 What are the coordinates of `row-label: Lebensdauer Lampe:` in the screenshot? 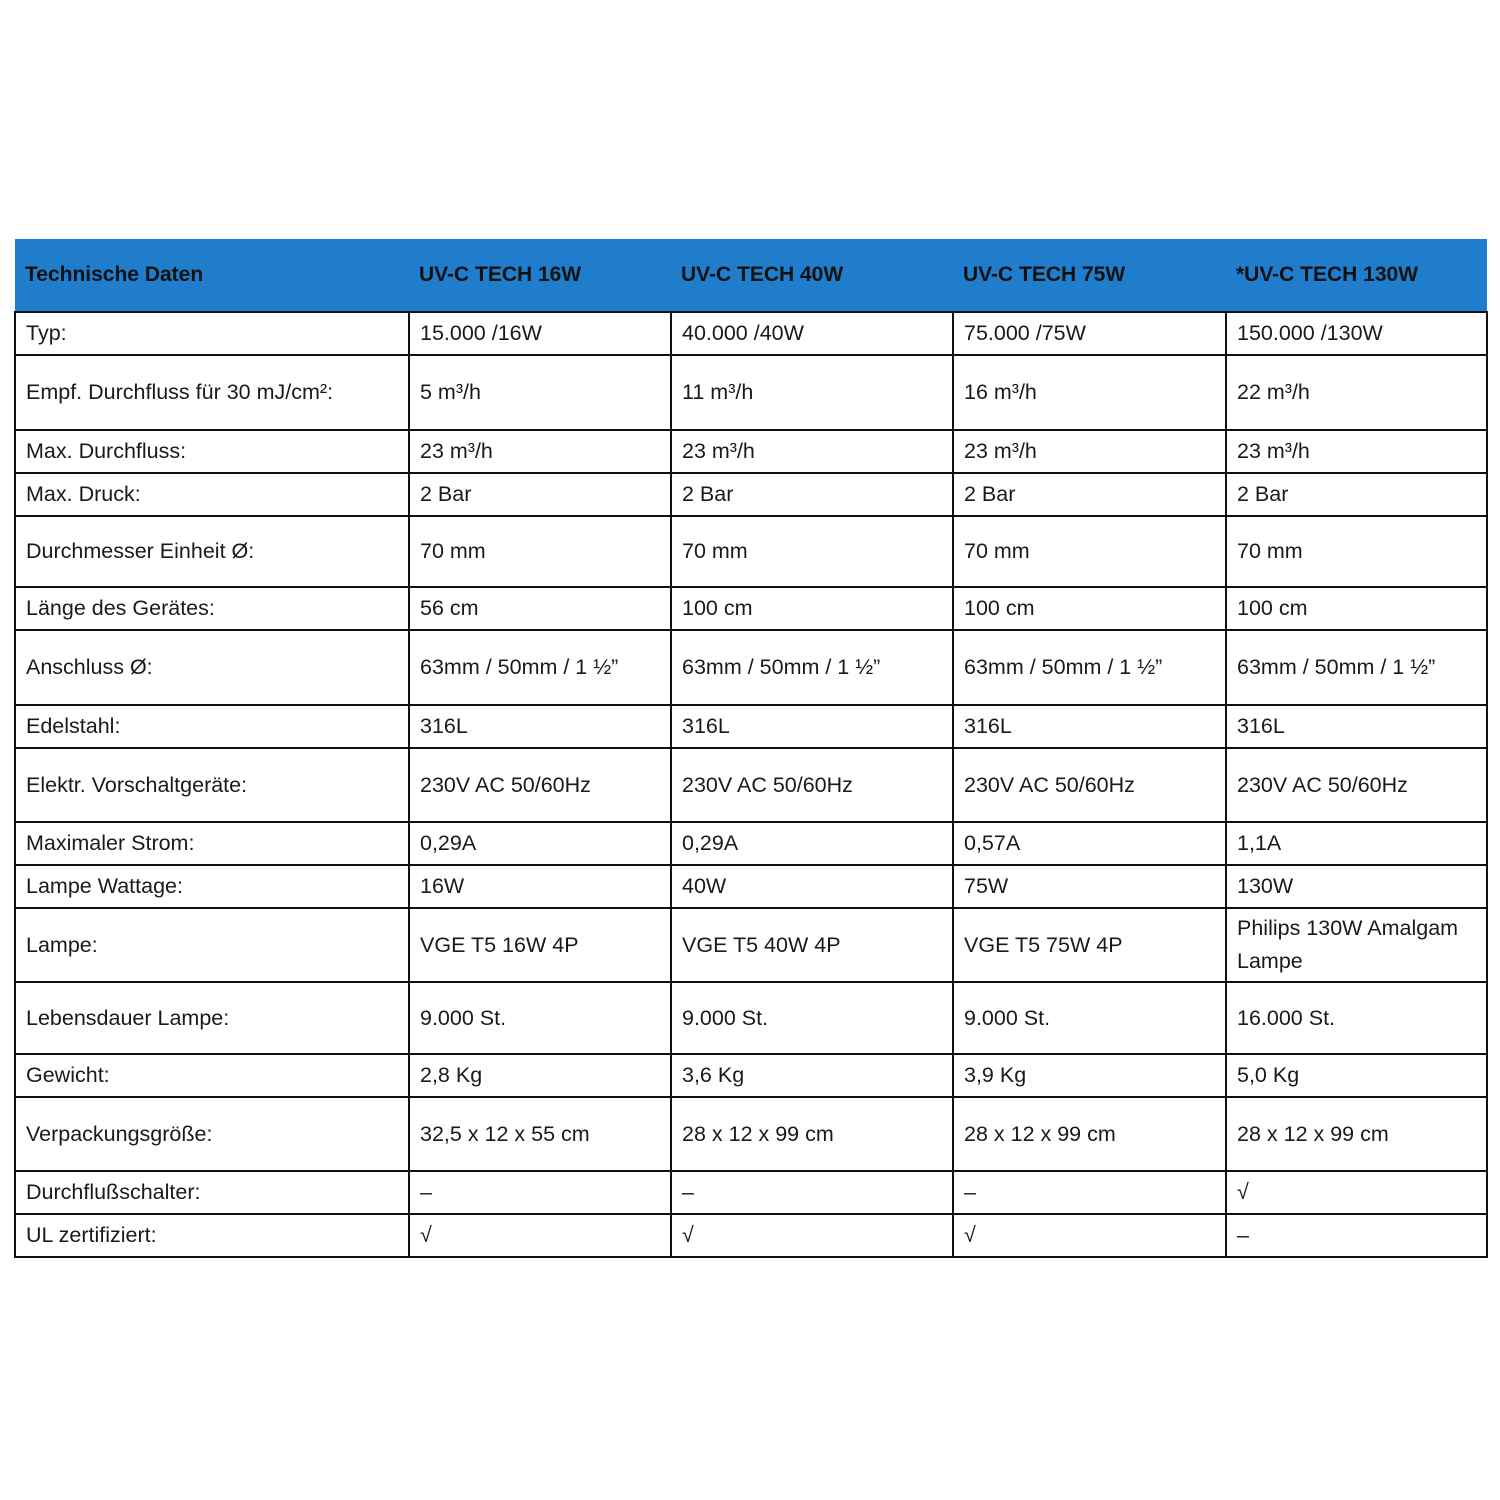 It's located at (212, 1018).